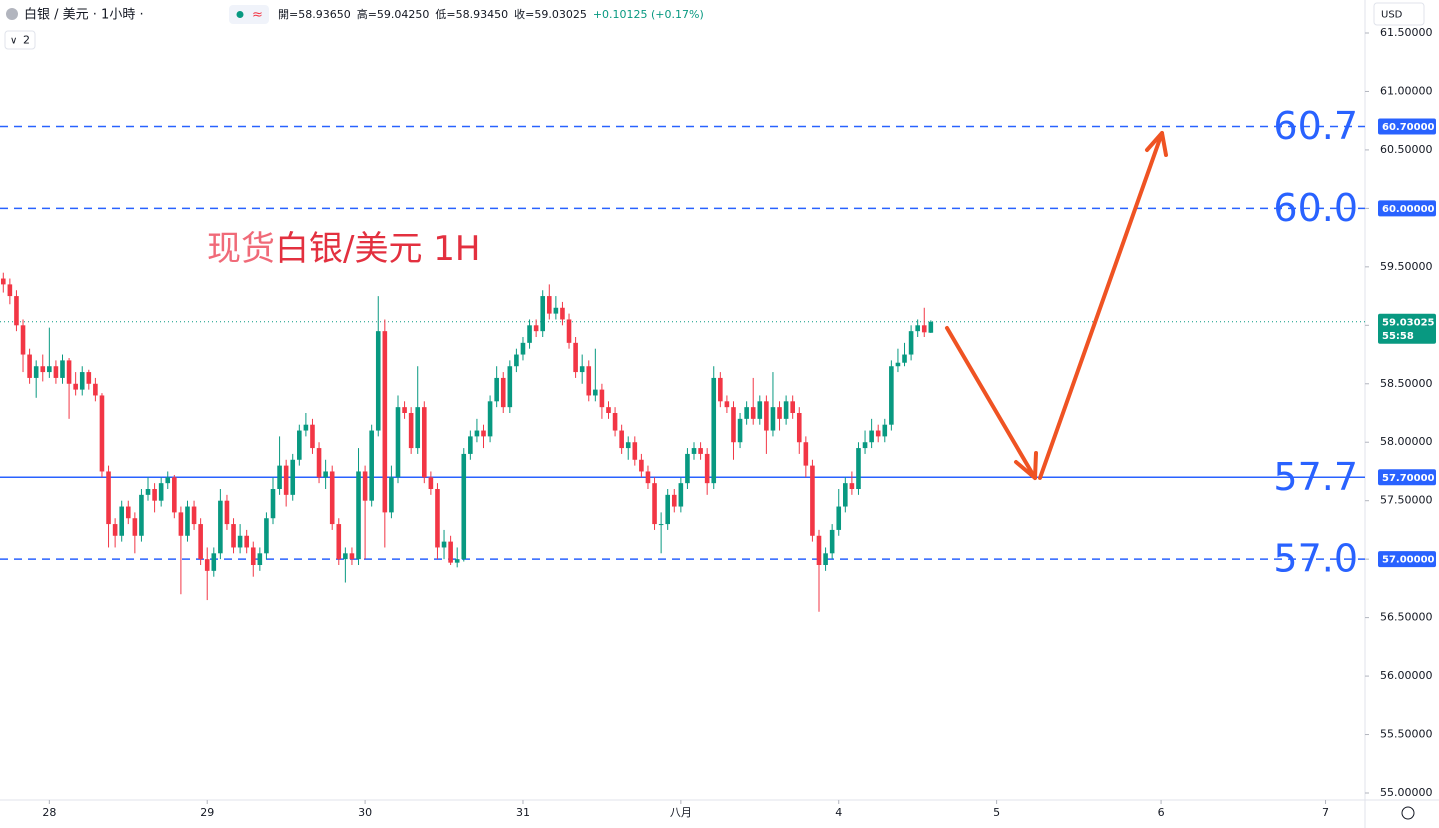 This screenshot has width=1439, height=828. Describe the element at coordinates (1406, 32) in the screenshot. I see `y-tick-label: 61.50000` at that location.